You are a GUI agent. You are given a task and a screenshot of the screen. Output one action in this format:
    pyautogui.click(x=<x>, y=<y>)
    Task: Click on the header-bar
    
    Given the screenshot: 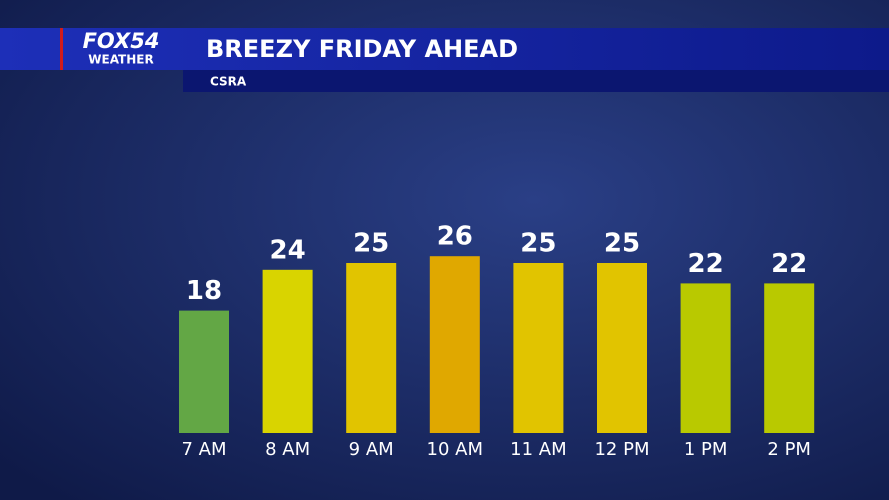 What is the action you would take?
    pyautogui.click(x=444, y=49)
    